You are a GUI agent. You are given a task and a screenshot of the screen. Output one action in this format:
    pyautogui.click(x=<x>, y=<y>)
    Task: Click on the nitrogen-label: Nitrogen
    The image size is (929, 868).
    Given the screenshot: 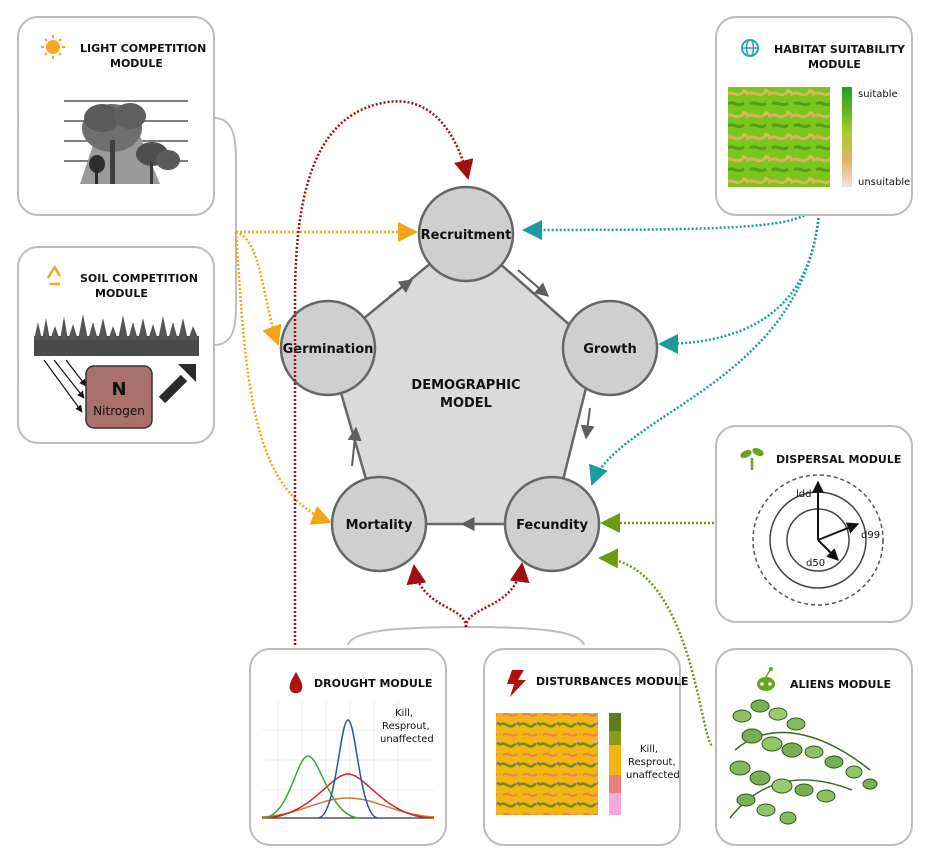 What is the action you would take?
    pyautogui.click(x=119, y=411)
    